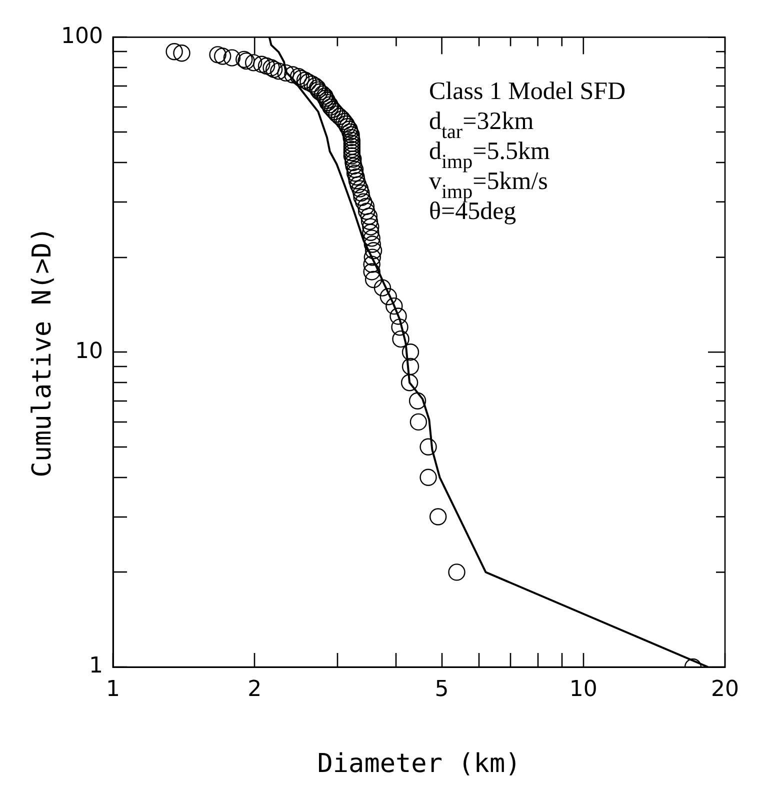  I want to click on y-tick-label: 100, so click(82, 36).